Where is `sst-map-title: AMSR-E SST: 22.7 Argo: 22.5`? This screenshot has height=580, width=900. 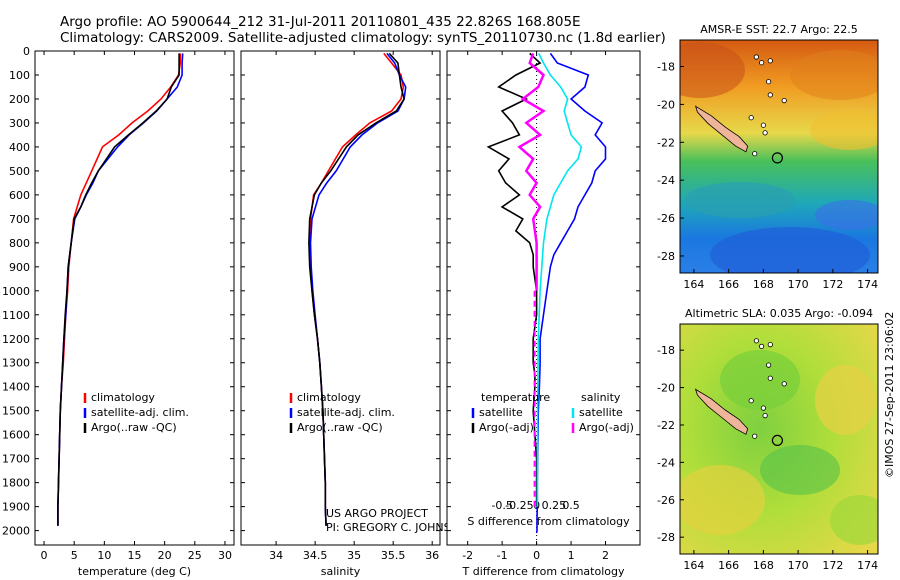 sst-map-title: AMSR-E SST: 22.7 Argo: 22.5 is located at coordinates (779, 29).